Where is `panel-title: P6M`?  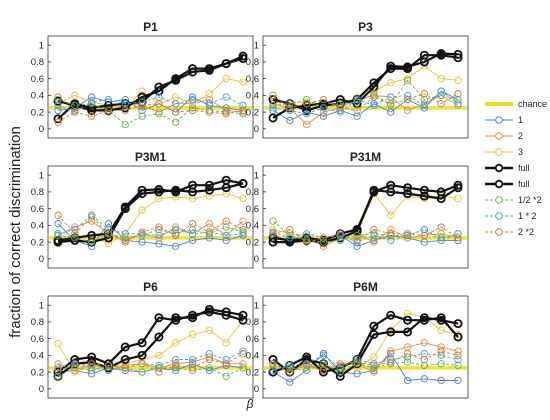 panel-title: P6M is located at coordinates (365, 287).